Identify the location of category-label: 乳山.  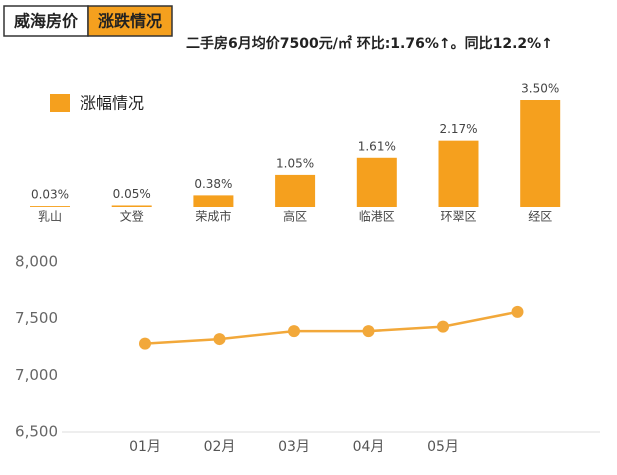
(50, 217).